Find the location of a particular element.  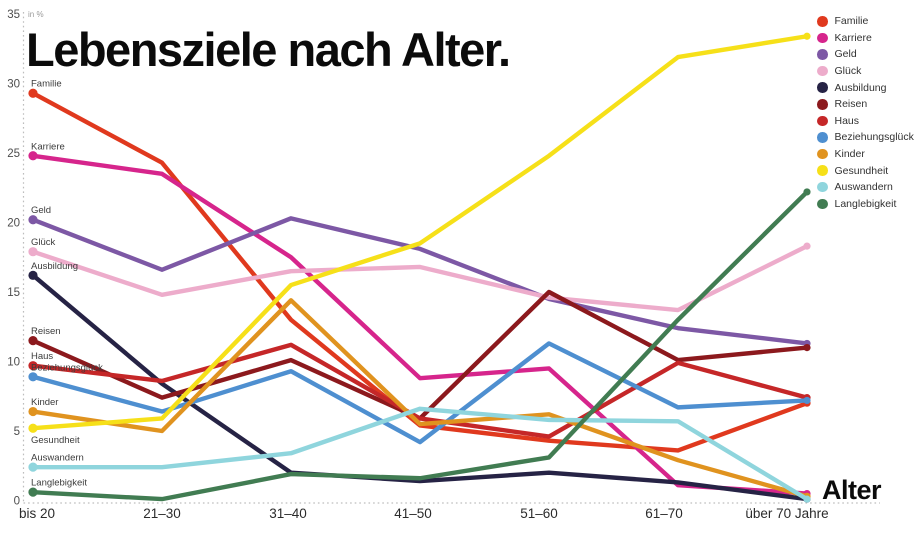

legend-item-gesundheit: Gesundheit is located at coordinates (865, 170).